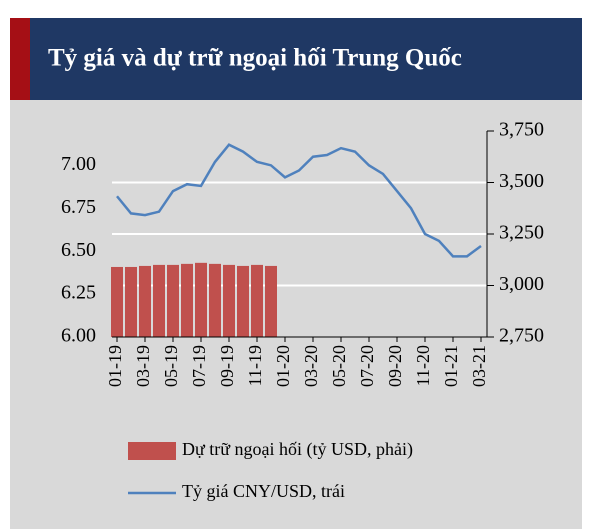 The height and width of the screenshot is (529, 592). I want to click on chart-title: Tỷ giá và dự trữ ngoại hối Trung Quốc, so click(255, 58).